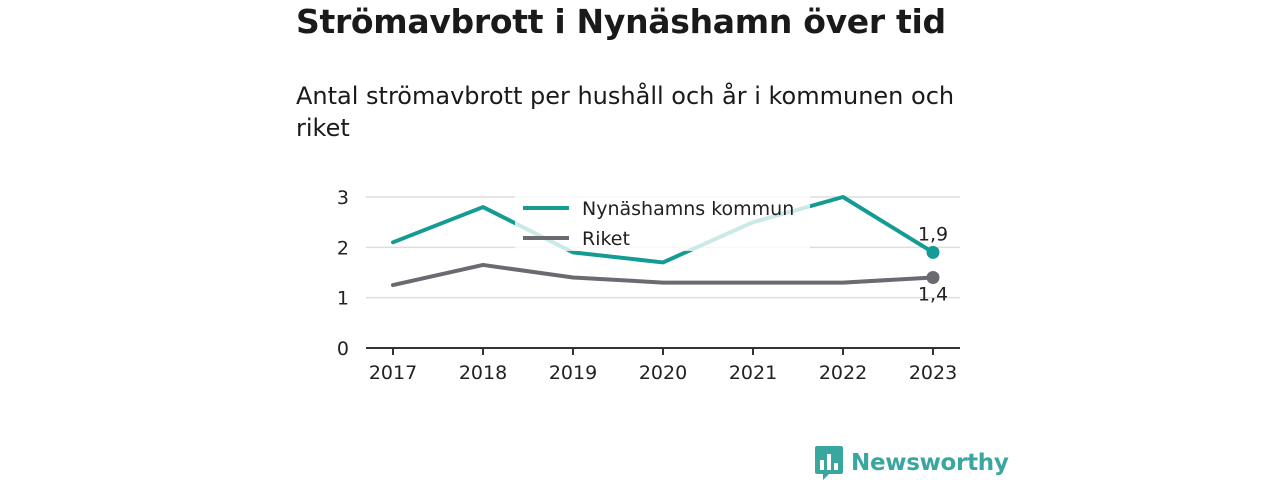  I want to click on series-lines, so click(665, 241).